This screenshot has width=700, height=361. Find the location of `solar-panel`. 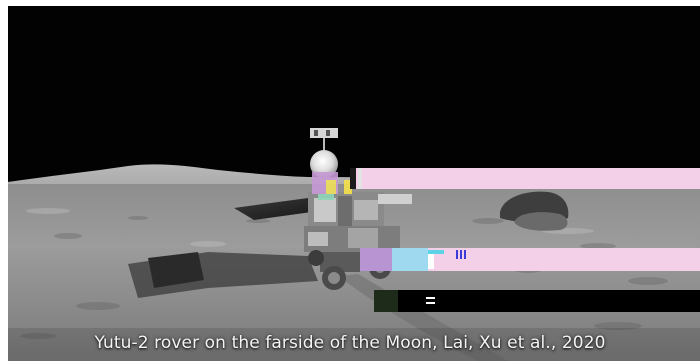

solar-panel is located at coordinates (280, 209).